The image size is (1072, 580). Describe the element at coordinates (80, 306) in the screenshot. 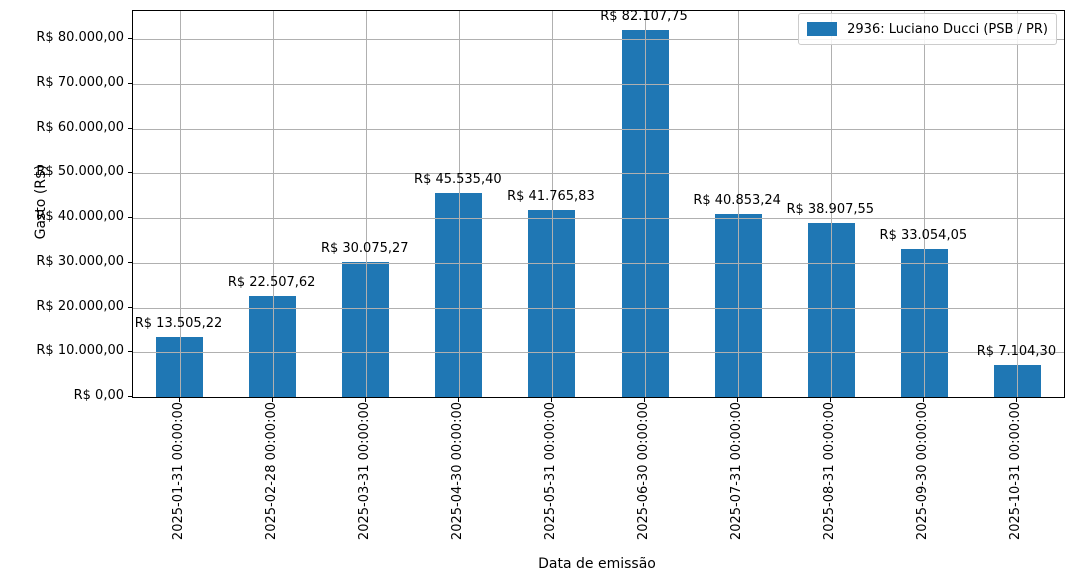

I see `y-tick-label: R$ 20.000,00` at that location.